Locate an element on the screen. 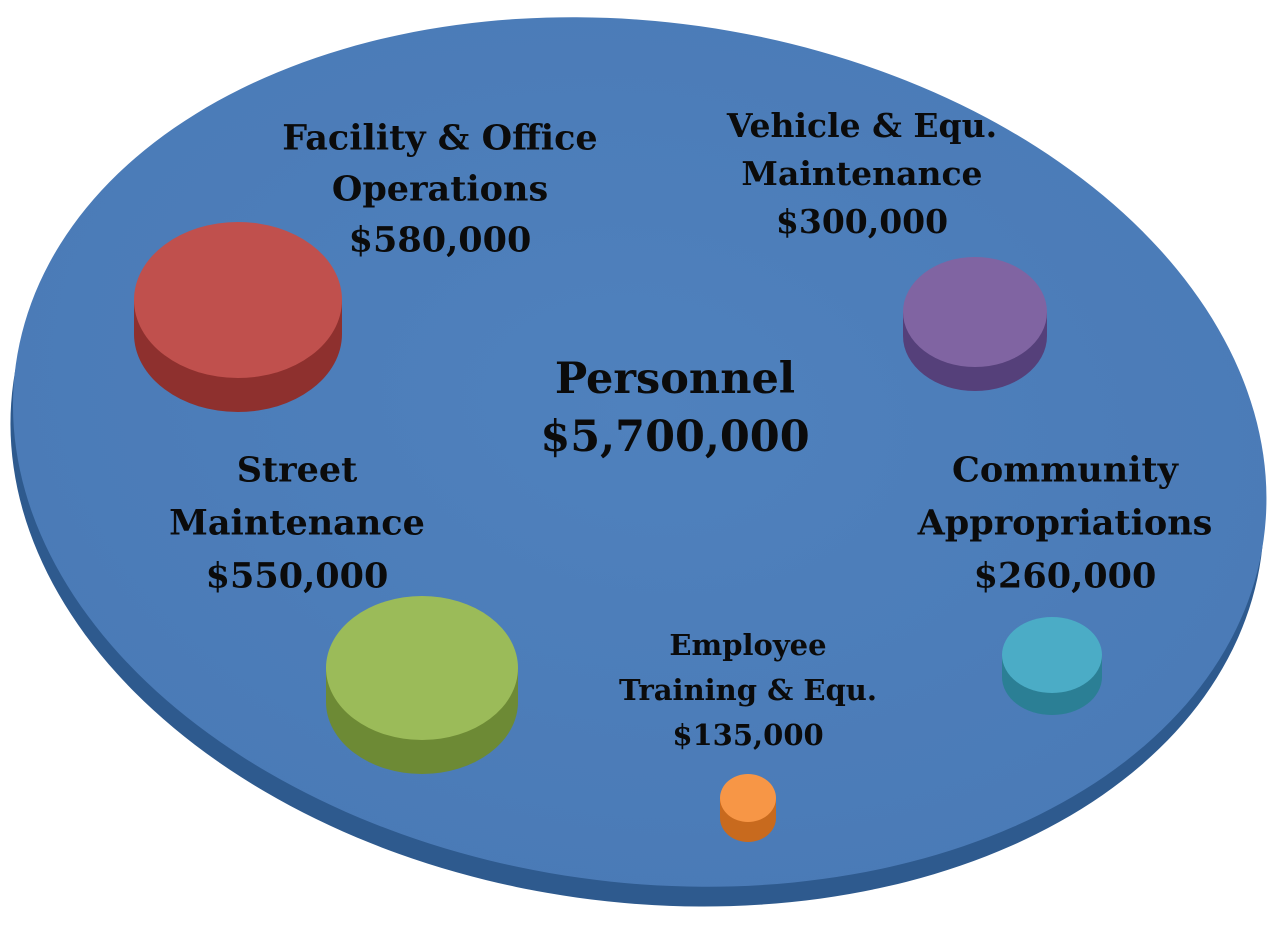  node-label: Employee is located at coordinates (747, 645).